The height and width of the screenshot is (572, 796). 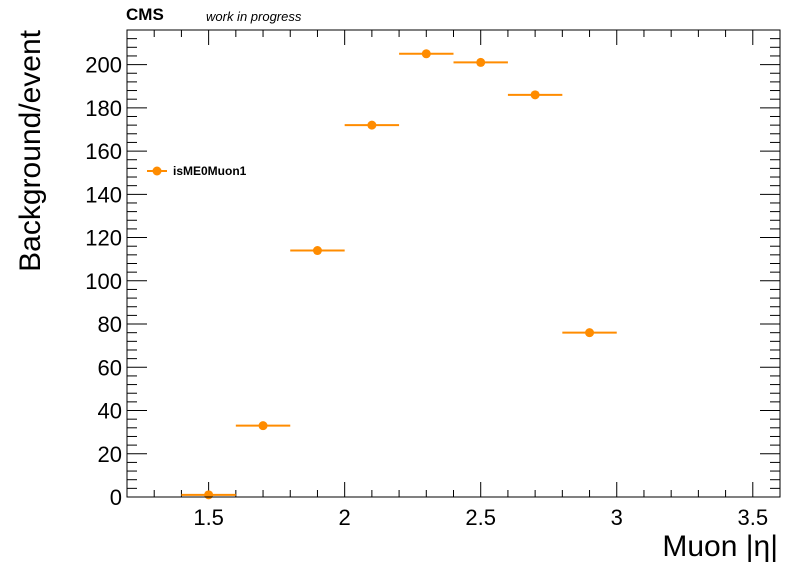 I want to click on legend-label: isME0Muon1, so click(x=210, y=171).